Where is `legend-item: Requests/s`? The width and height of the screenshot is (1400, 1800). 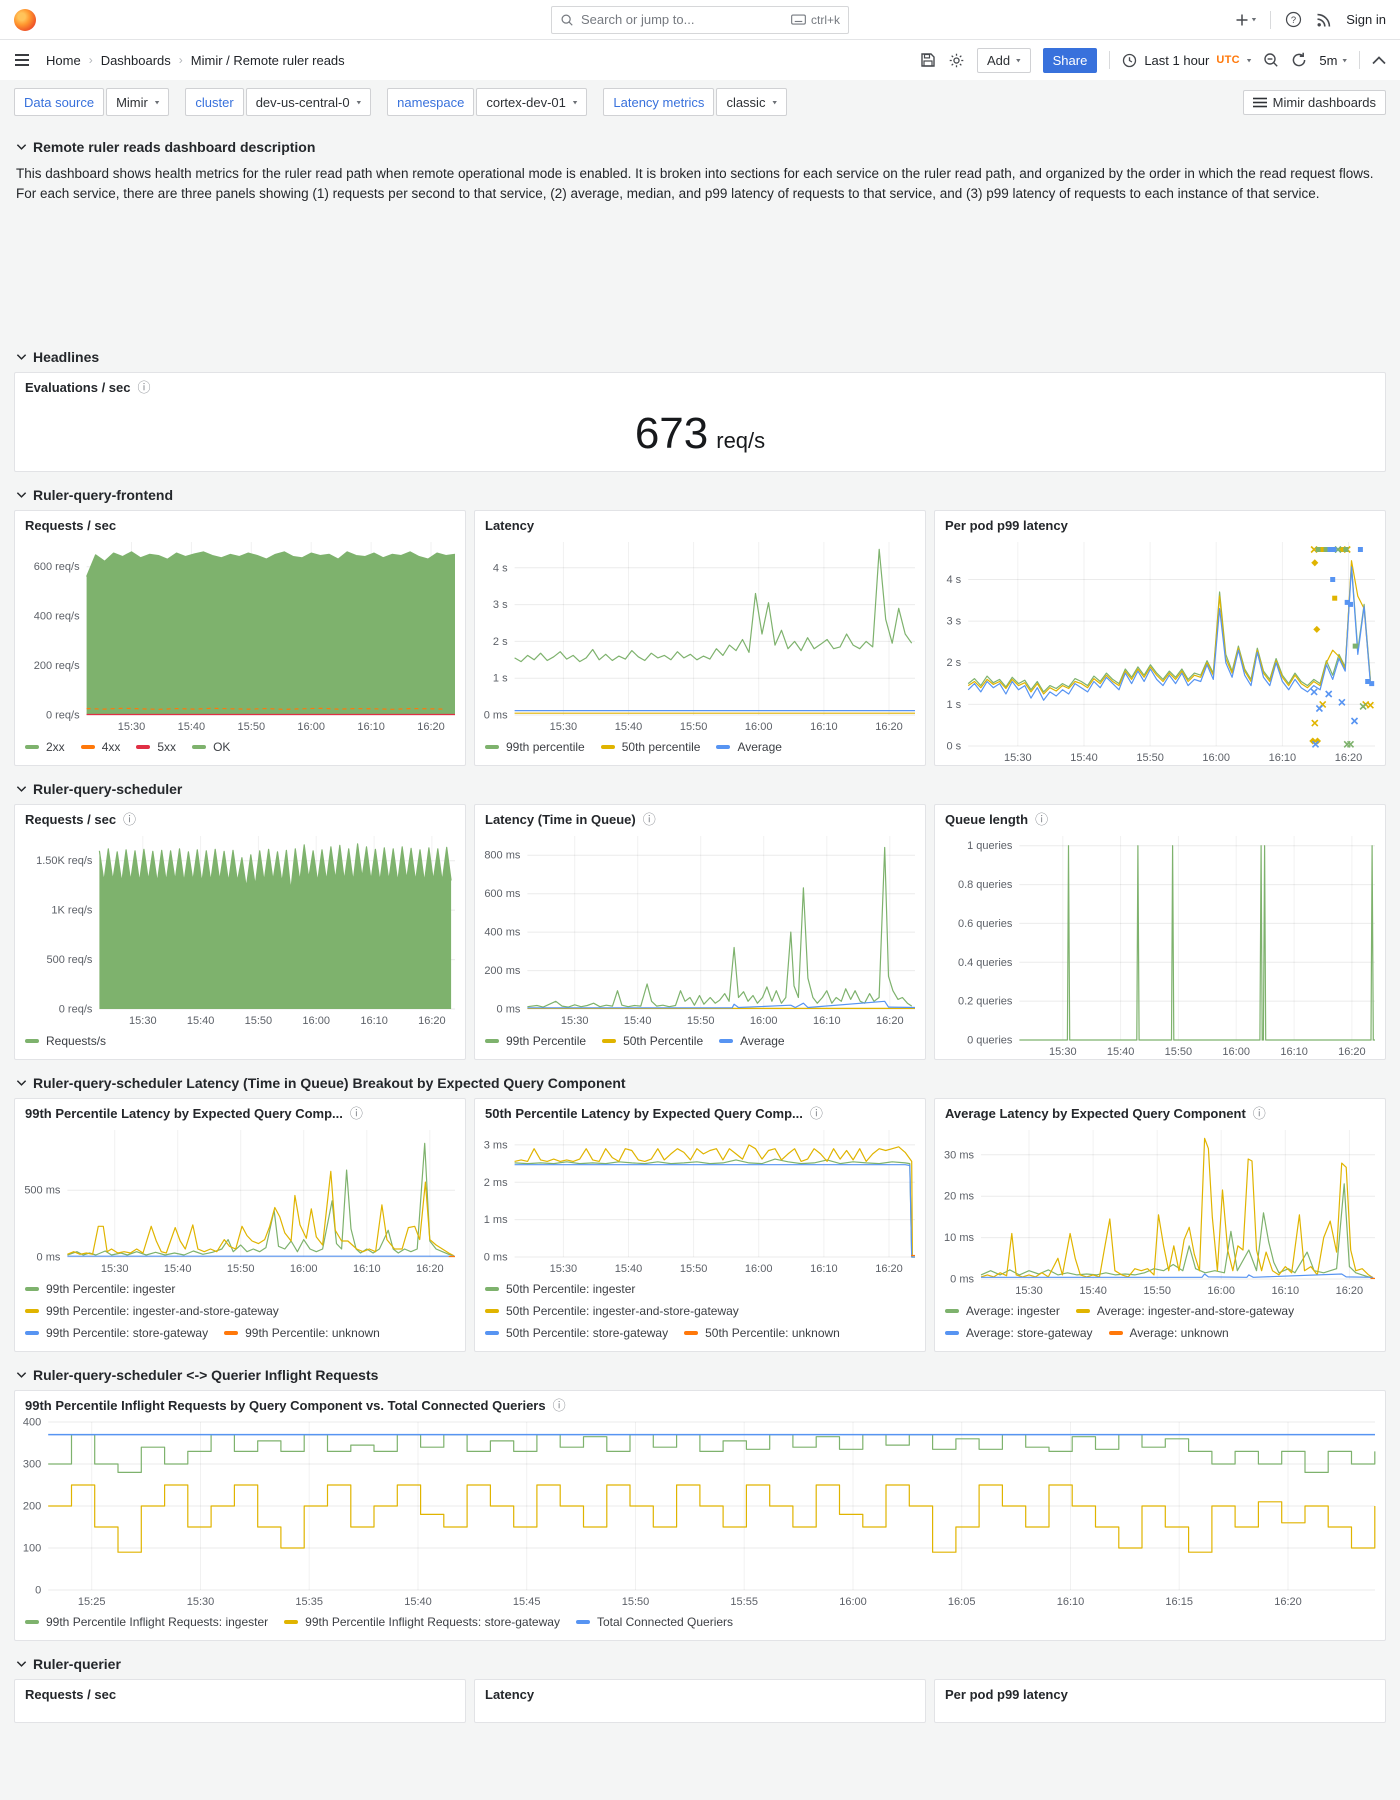
legend-item: Requests/s is located at coordinates (65, 1041).